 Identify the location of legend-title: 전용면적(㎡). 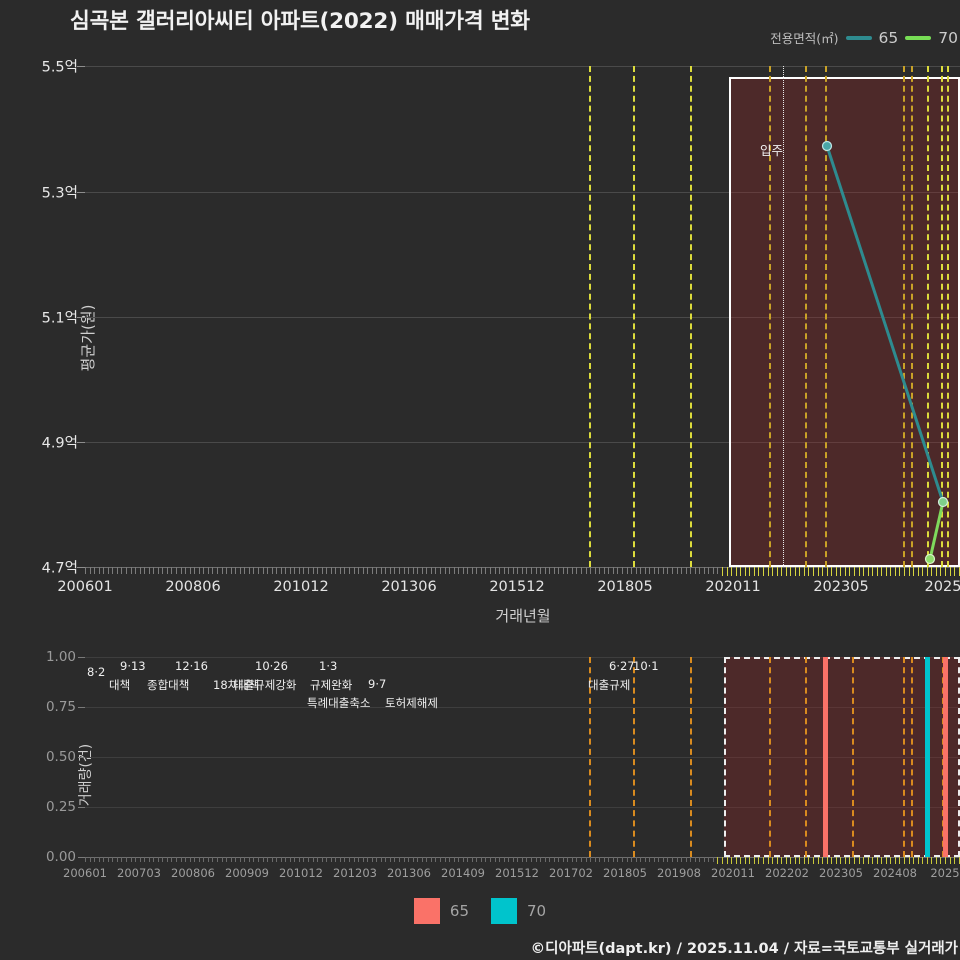
(804, 38).